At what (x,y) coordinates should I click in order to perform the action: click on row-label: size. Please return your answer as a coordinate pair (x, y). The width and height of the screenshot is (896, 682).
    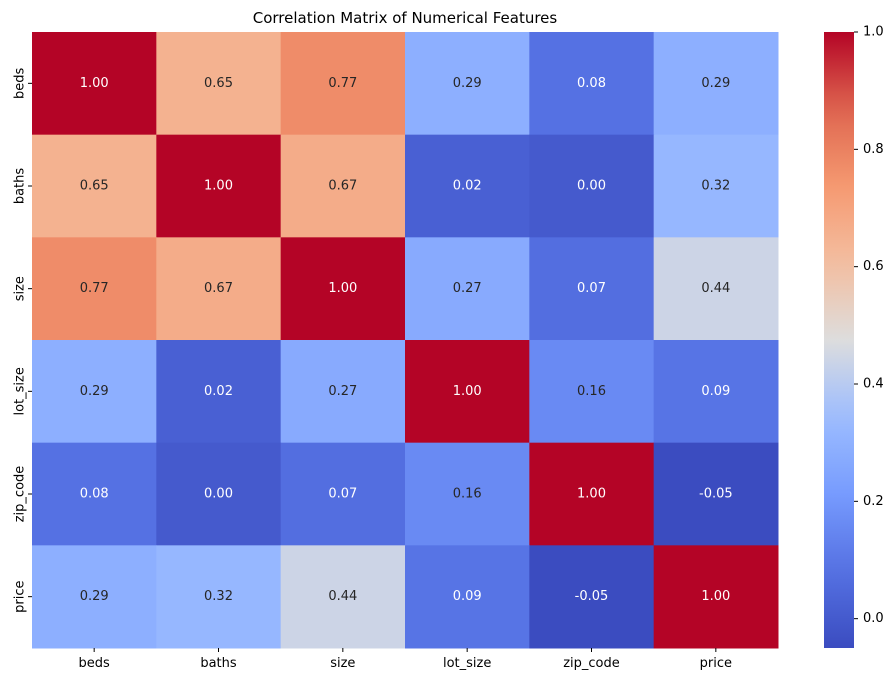
    Looking at the image, I should click on (20, 288).